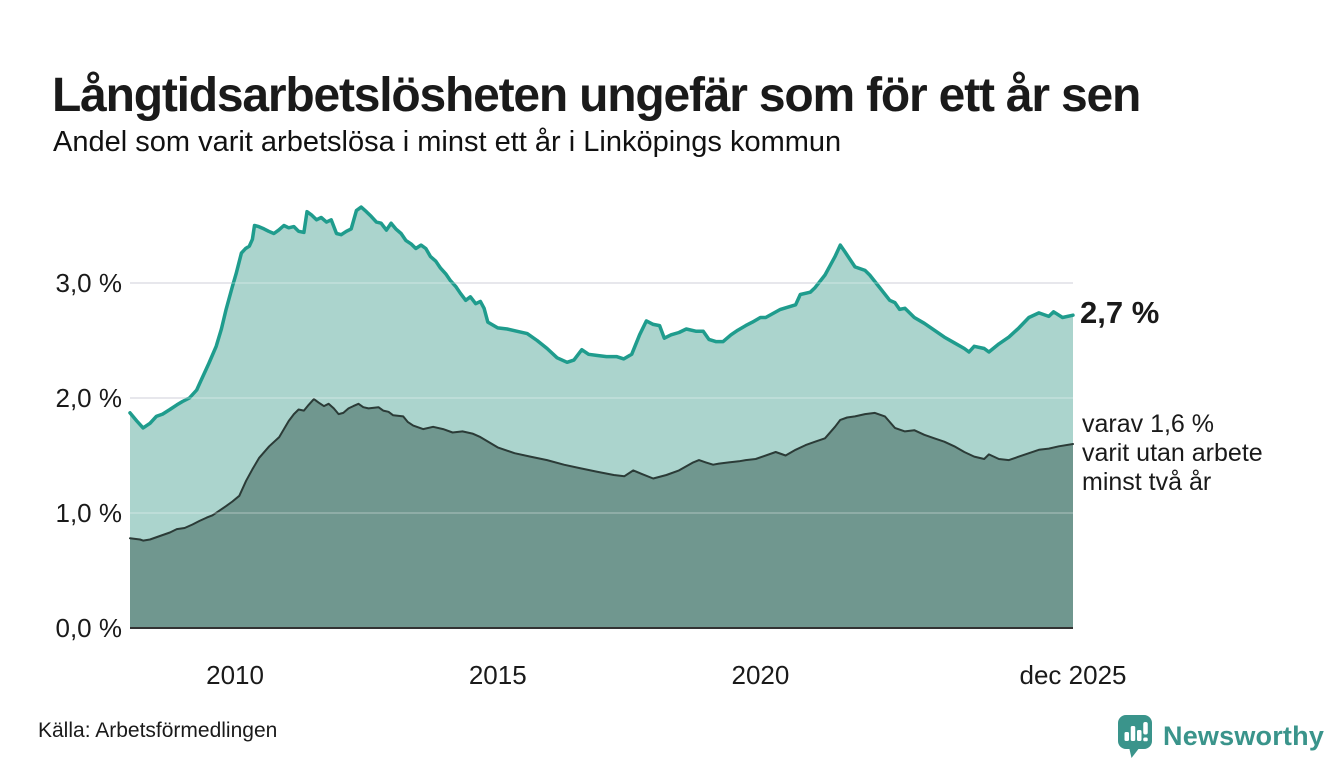  What do you see at coordinates (1244, 736) in the screenshot?
I see `newsworthy-logo-text: Newsworthy` at bounding box center [1244, 736].